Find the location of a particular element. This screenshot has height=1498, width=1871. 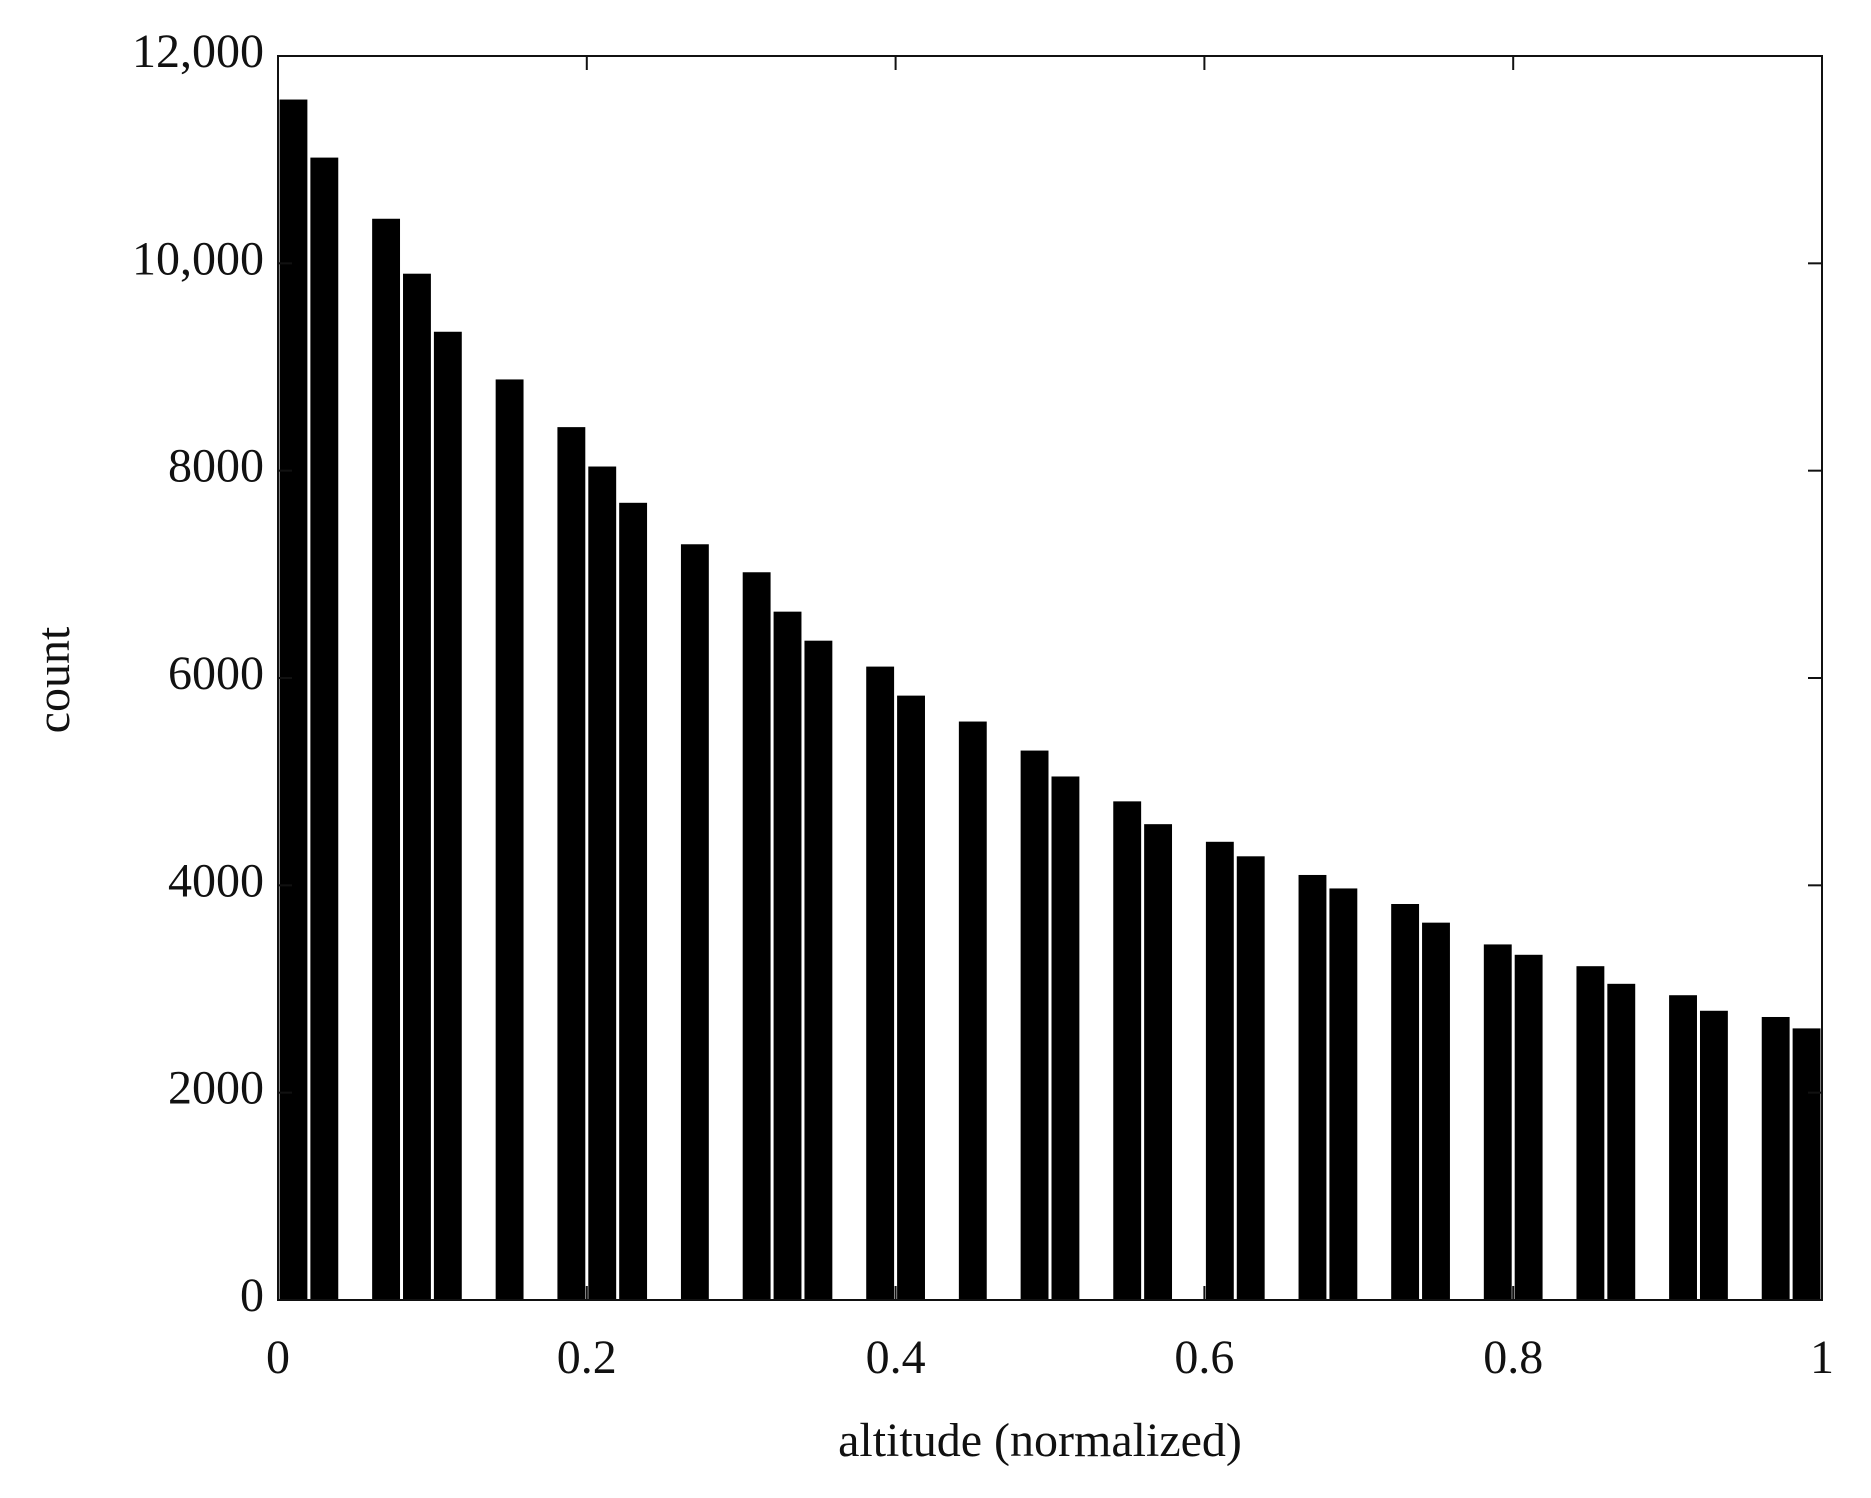

y-tick-label: 12,000 is located at coordinates (198, 51).